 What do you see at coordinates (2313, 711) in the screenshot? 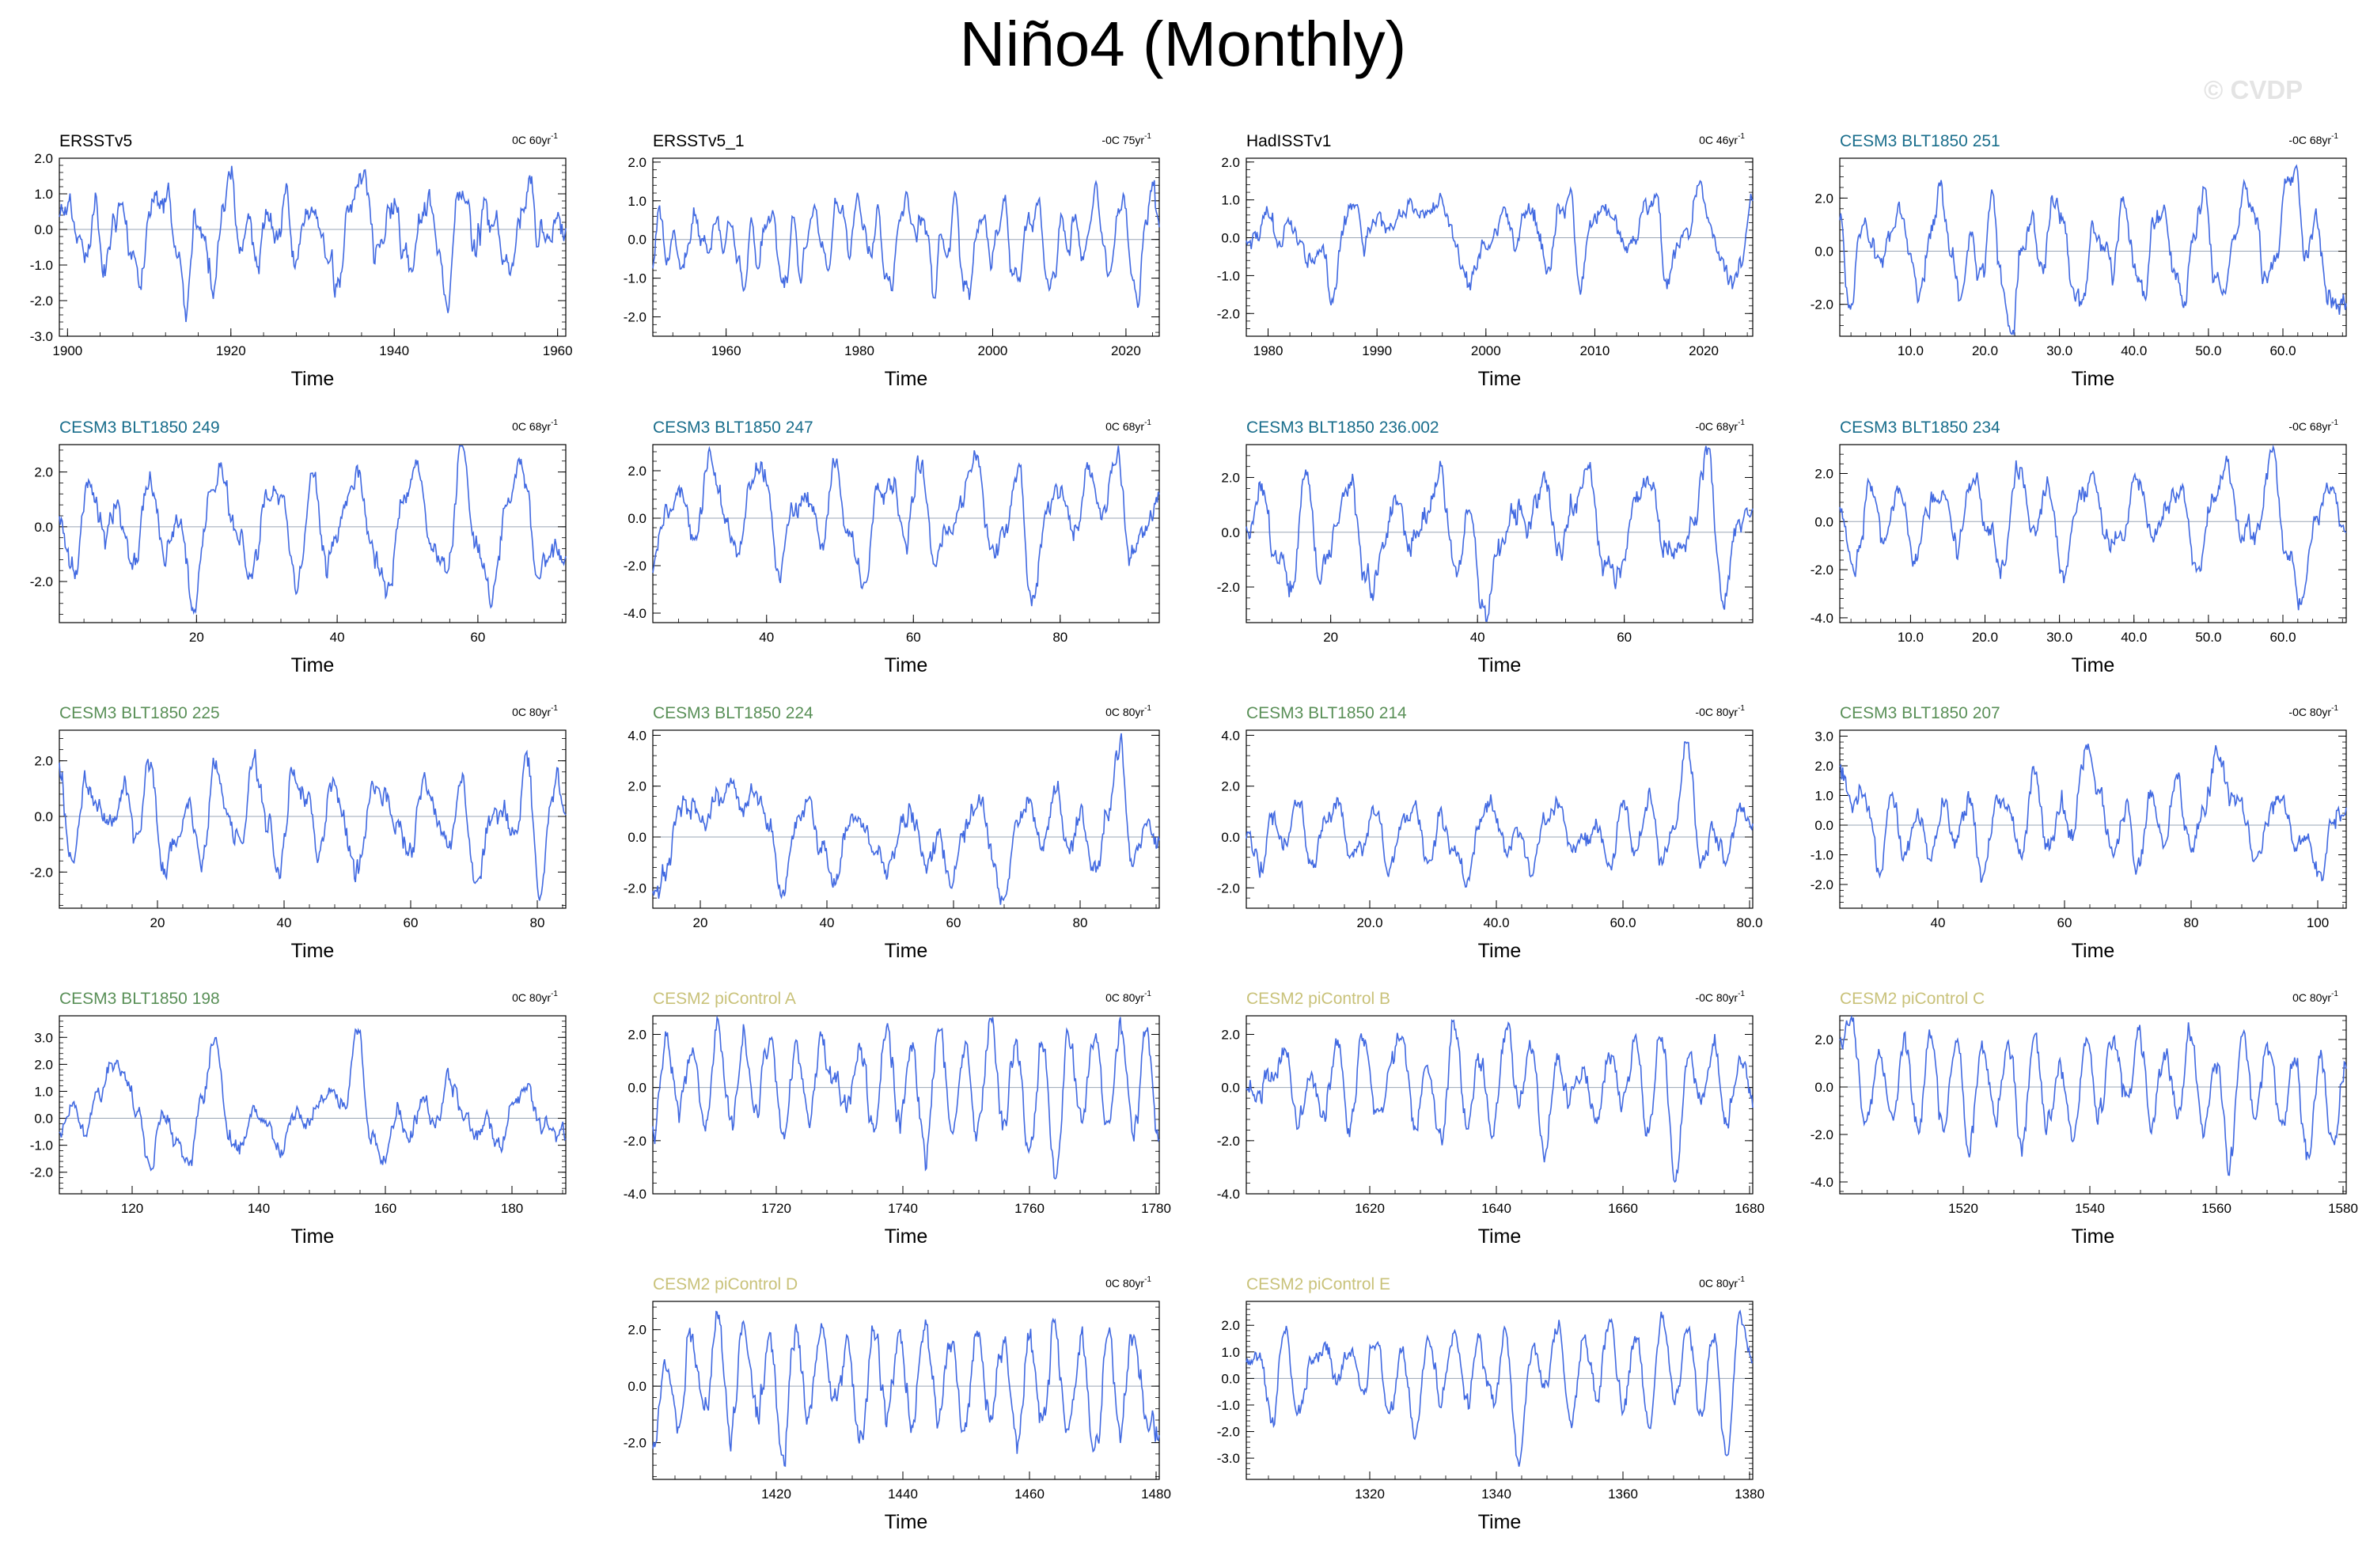
I see `trend-label: -0C 80yr-1` at bounding box center [2313, 711].